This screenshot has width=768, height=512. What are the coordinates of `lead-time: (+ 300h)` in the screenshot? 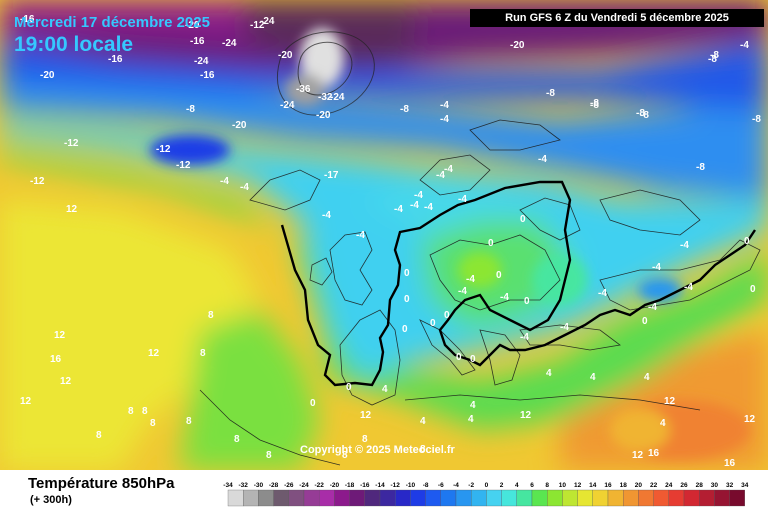 It's located at (51, 500).